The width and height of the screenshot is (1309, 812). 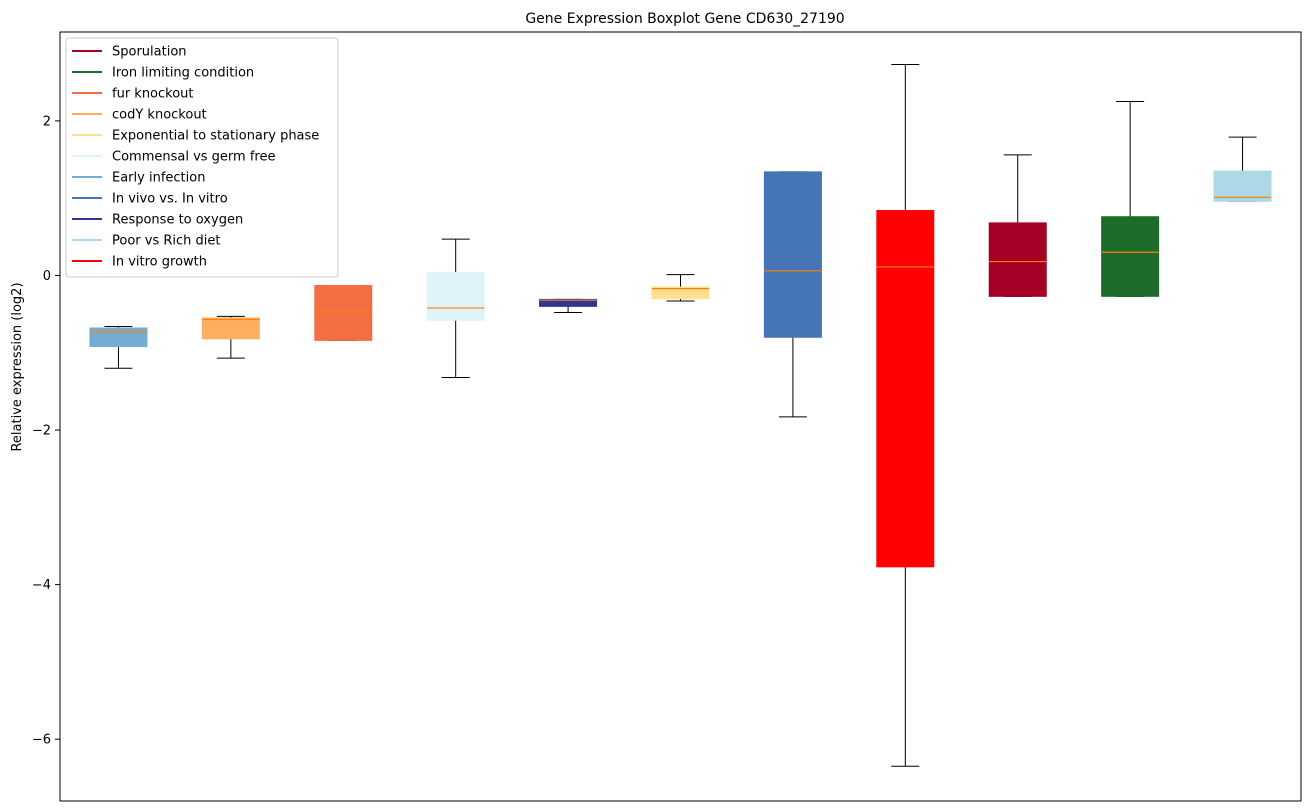 What do you see at coordinates (215, 136) in the screenshot?
I see `legend-label: Exponential to stationary phase` at bounding box center [215, 136].